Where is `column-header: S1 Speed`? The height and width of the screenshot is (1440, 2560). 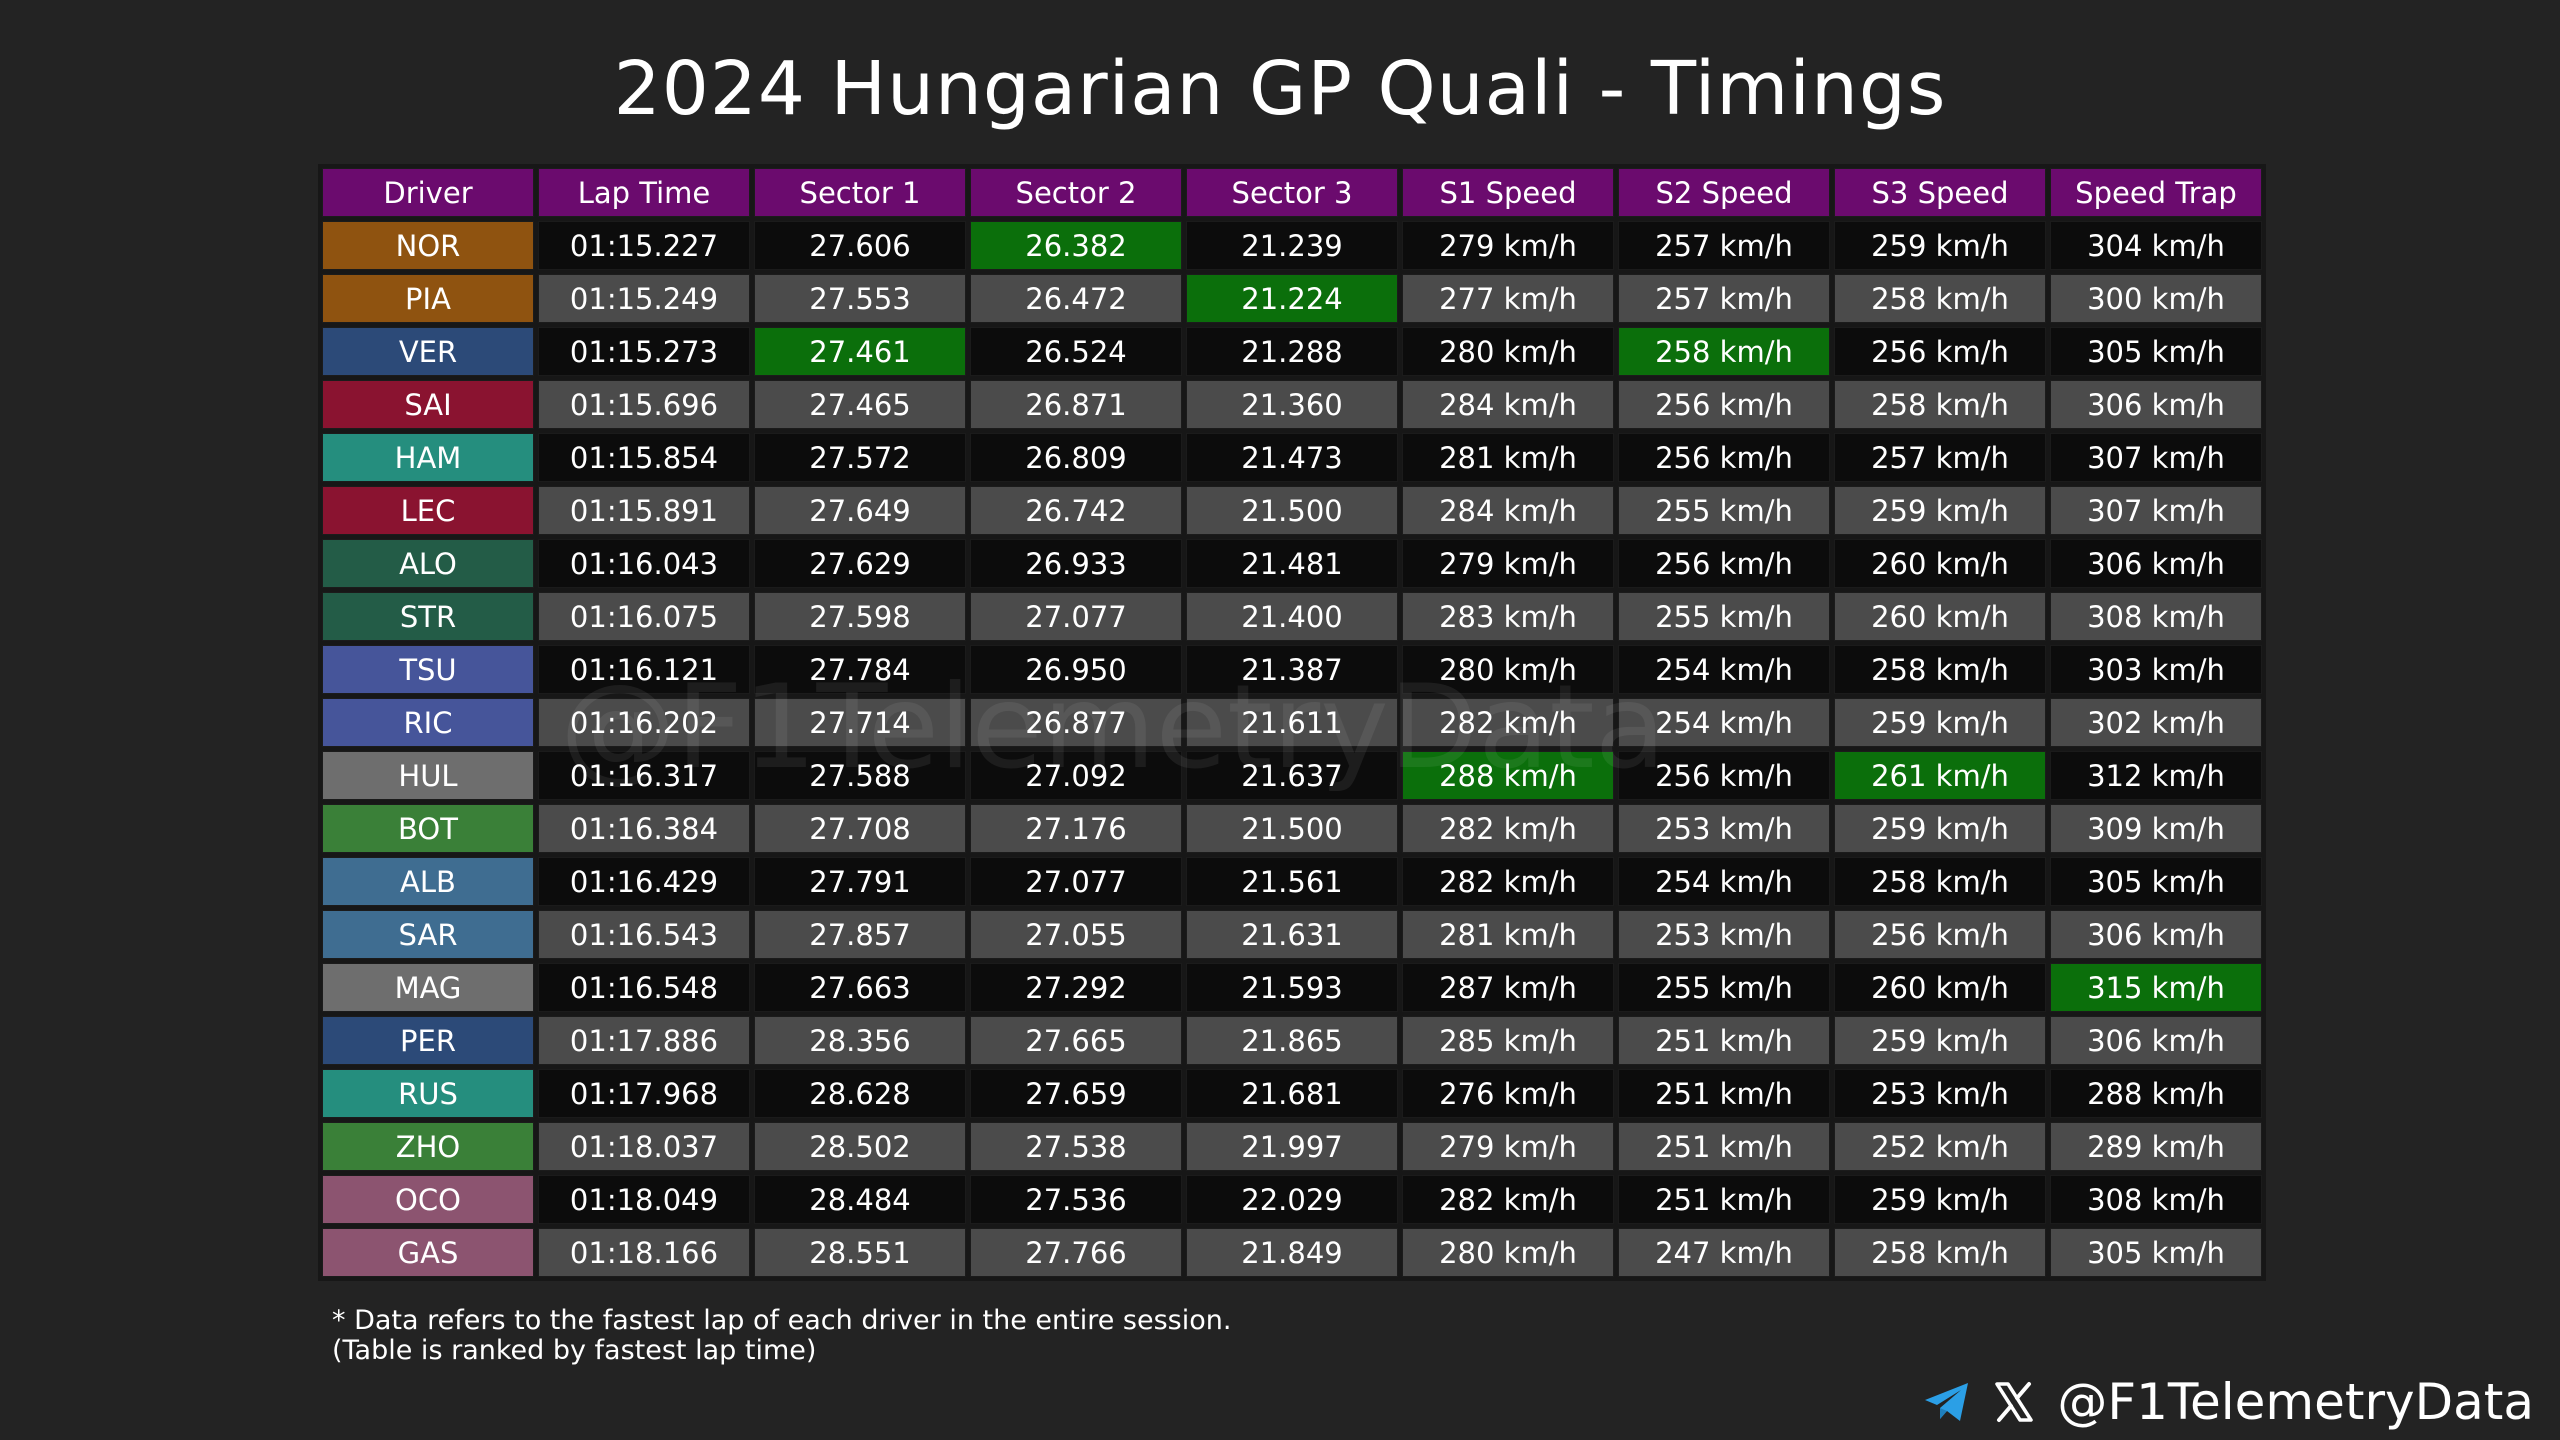 column-header: S1 Speed is located at coordinates (1508, 192).